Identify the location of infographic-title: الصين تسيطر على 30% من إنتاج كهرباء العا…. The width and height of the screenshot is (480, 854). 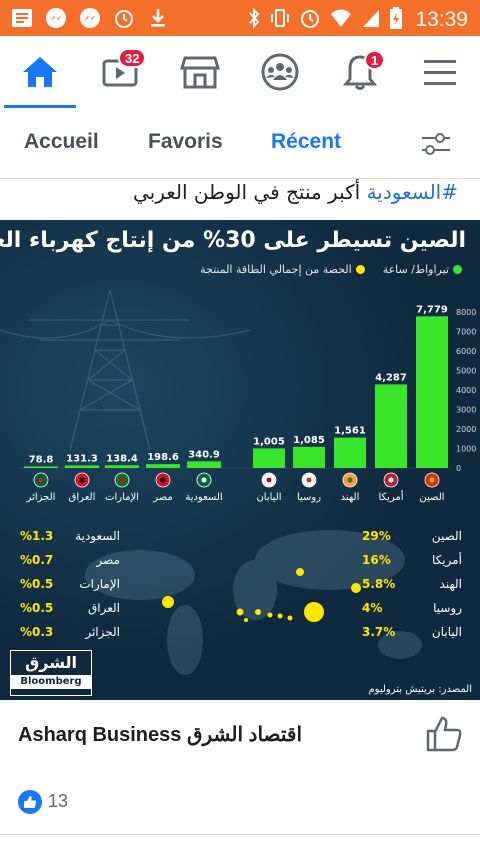
(233, 240).